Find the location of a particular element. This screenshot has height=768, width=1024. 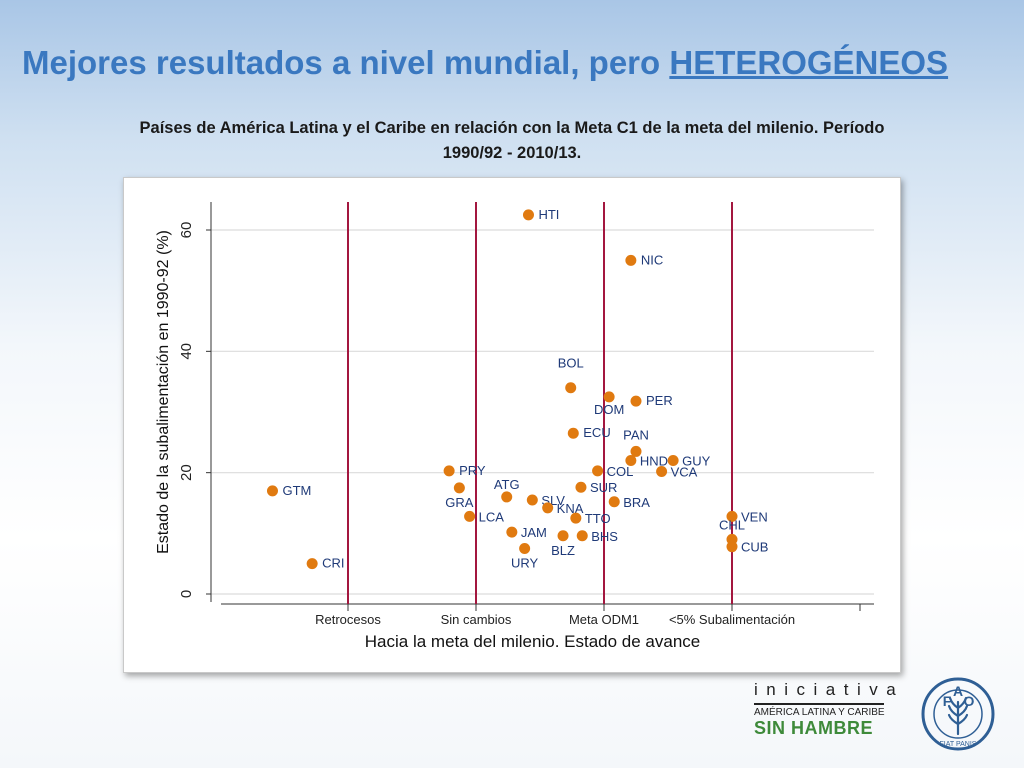

data-point-label: GRA is located at coordinates (459, 502).